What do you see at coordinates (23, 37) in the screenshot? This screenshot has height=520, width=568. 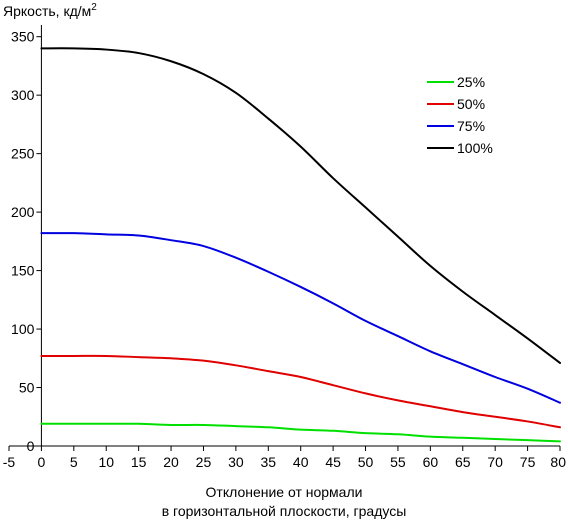 I see `y-tick-label: 350` at bounding box center [23, 37].